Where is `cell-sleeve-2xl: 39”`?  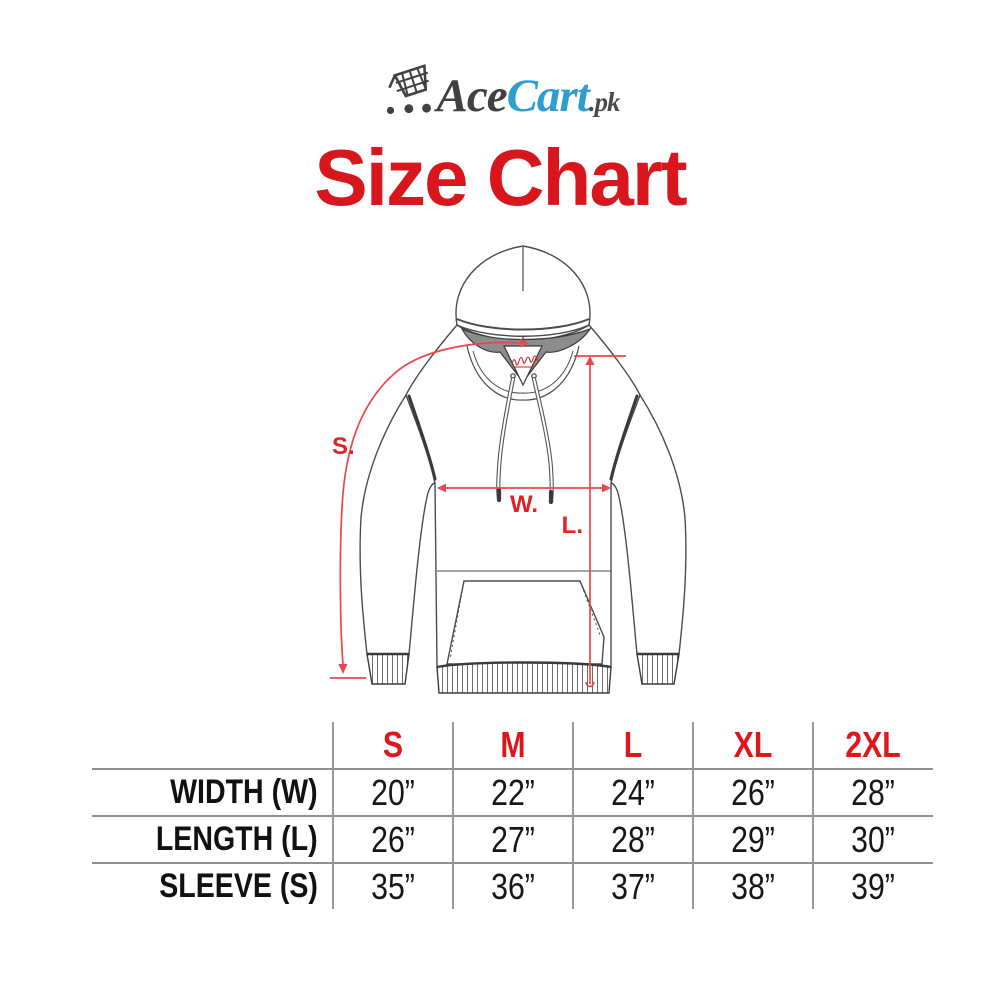
cell-sleeve-2xl: 39” is located at coordinates (872, 885).